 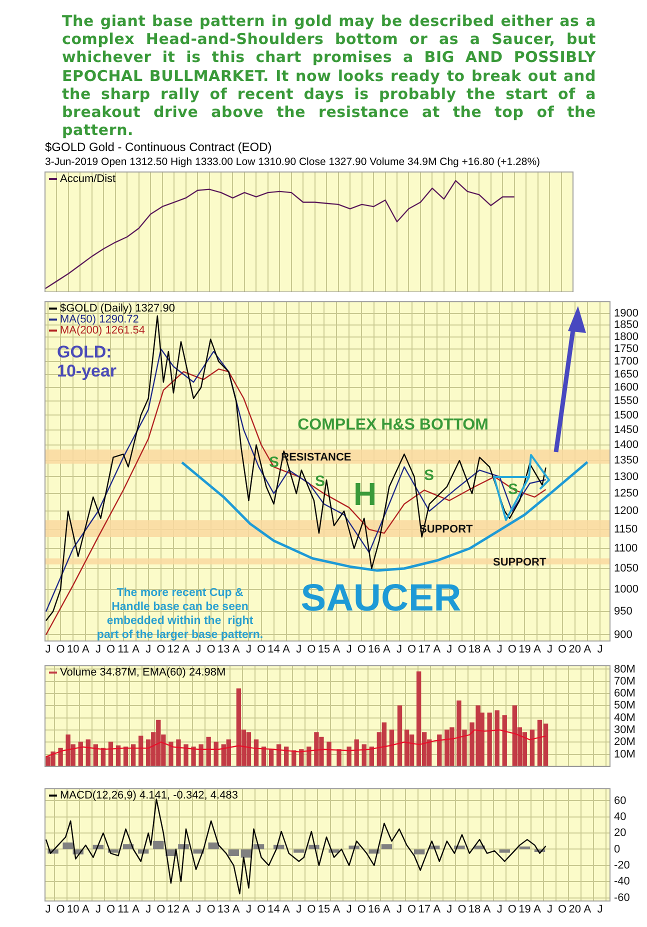 I want to click on y-tick-label: 1300, so click(x=626, y=476).